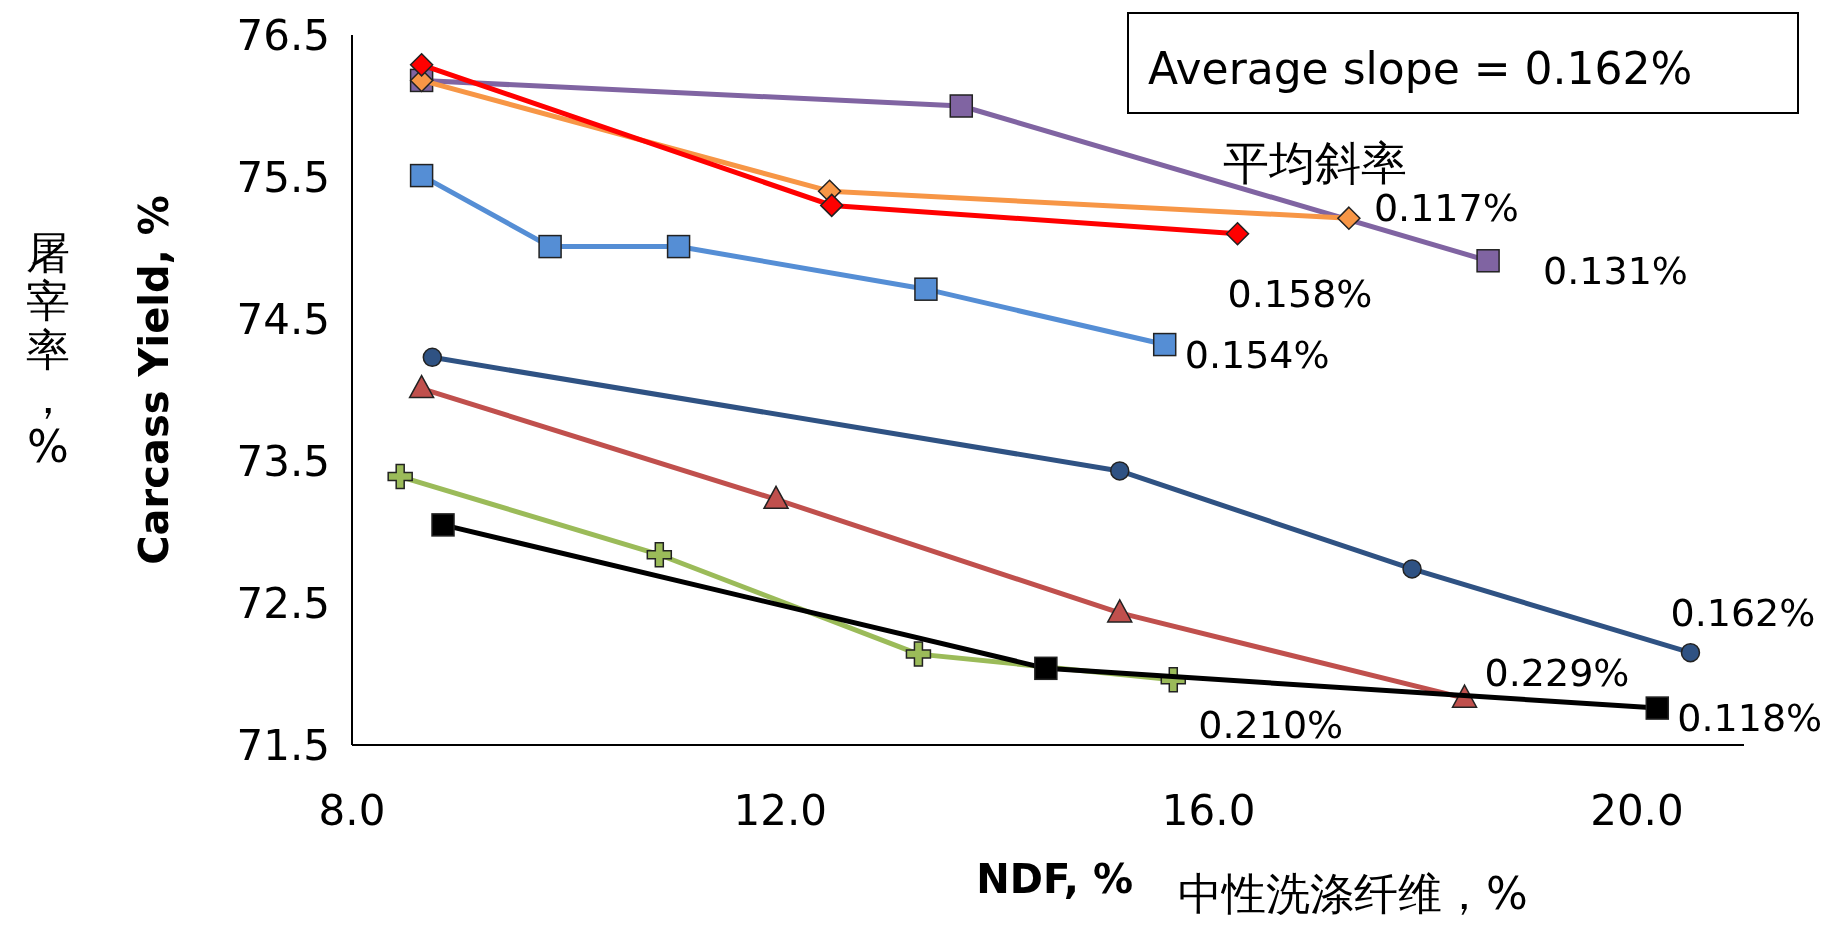 The height and width of the screenshot is (944, 1847). What do you see at coordinates (1353, 893) in the screenshot?
I see `text: 中性洗涤纤维，%` at bounding box center [1353, 893].